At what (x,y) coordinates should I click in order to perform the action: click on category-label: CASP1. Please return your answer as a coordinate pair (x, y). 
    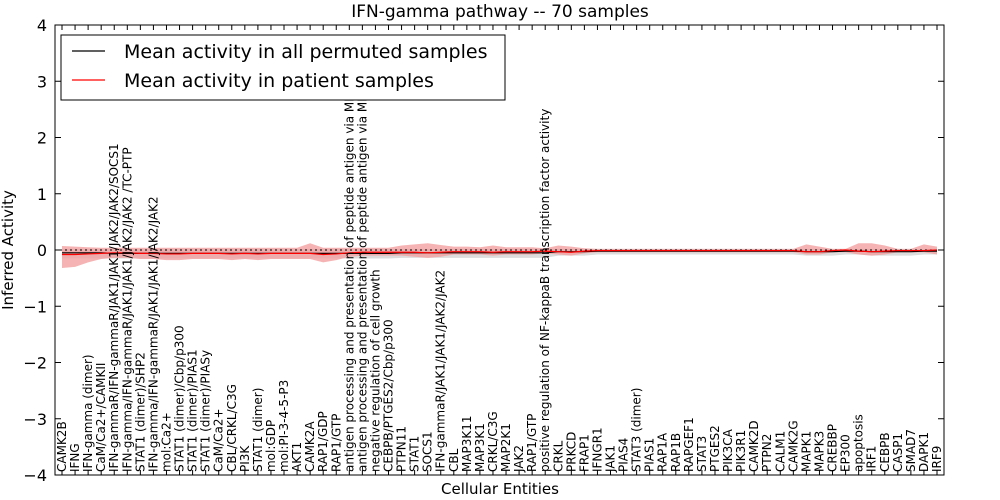
    Looking at the image, I should click on (898, 452).